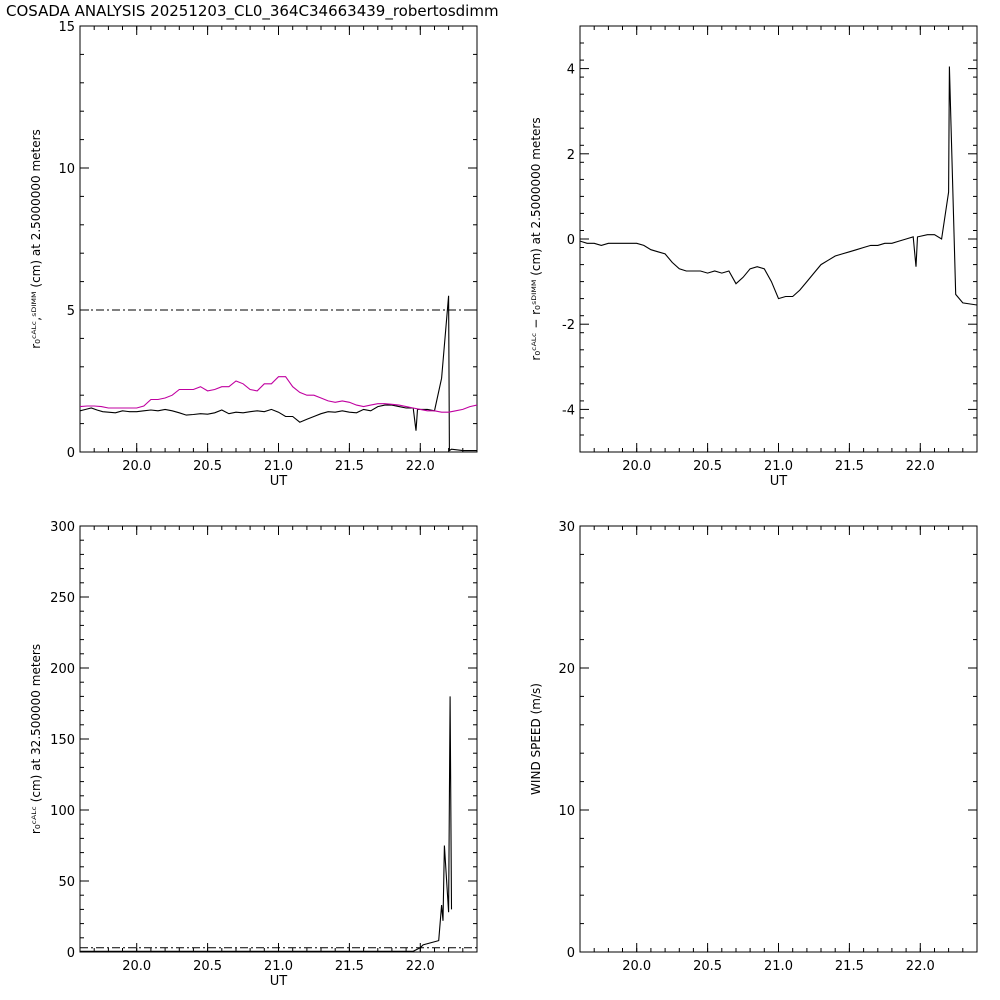 The image size is (1000, 1000). I want to click on y-axis-label: r₀ᶜᴬᴸᶜ,ˢᴰᴵᴹᴹ (cm) at 2.5000000 meters, so click(36, 239).